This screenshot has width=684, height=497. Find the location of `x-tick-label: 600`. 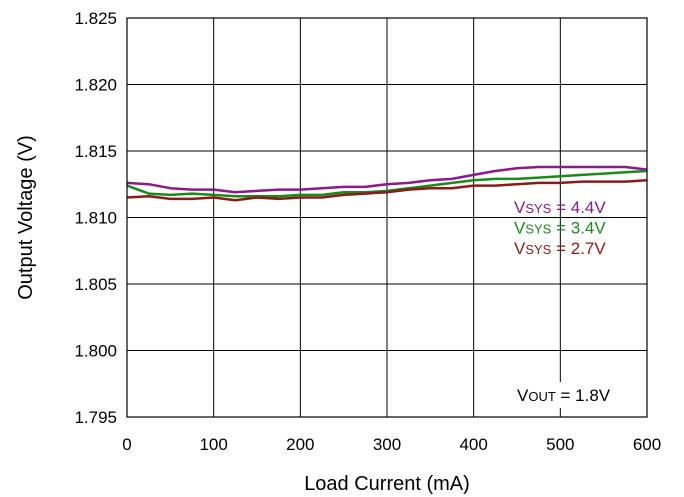

x-tick-label: 600 is located at coordinates (647, 444).